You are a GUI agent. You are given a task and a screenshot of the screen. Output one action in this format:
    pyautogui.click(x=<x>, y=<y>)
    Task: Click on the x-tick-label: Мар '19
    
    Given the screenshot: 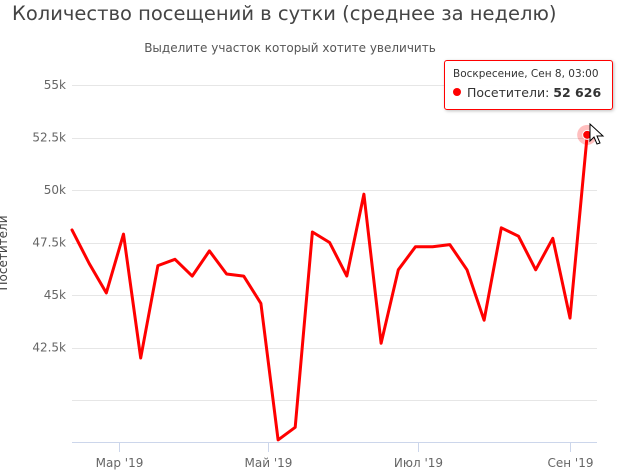 What is the action you would take?
    pyautogui.click(x=120, y=463)
    